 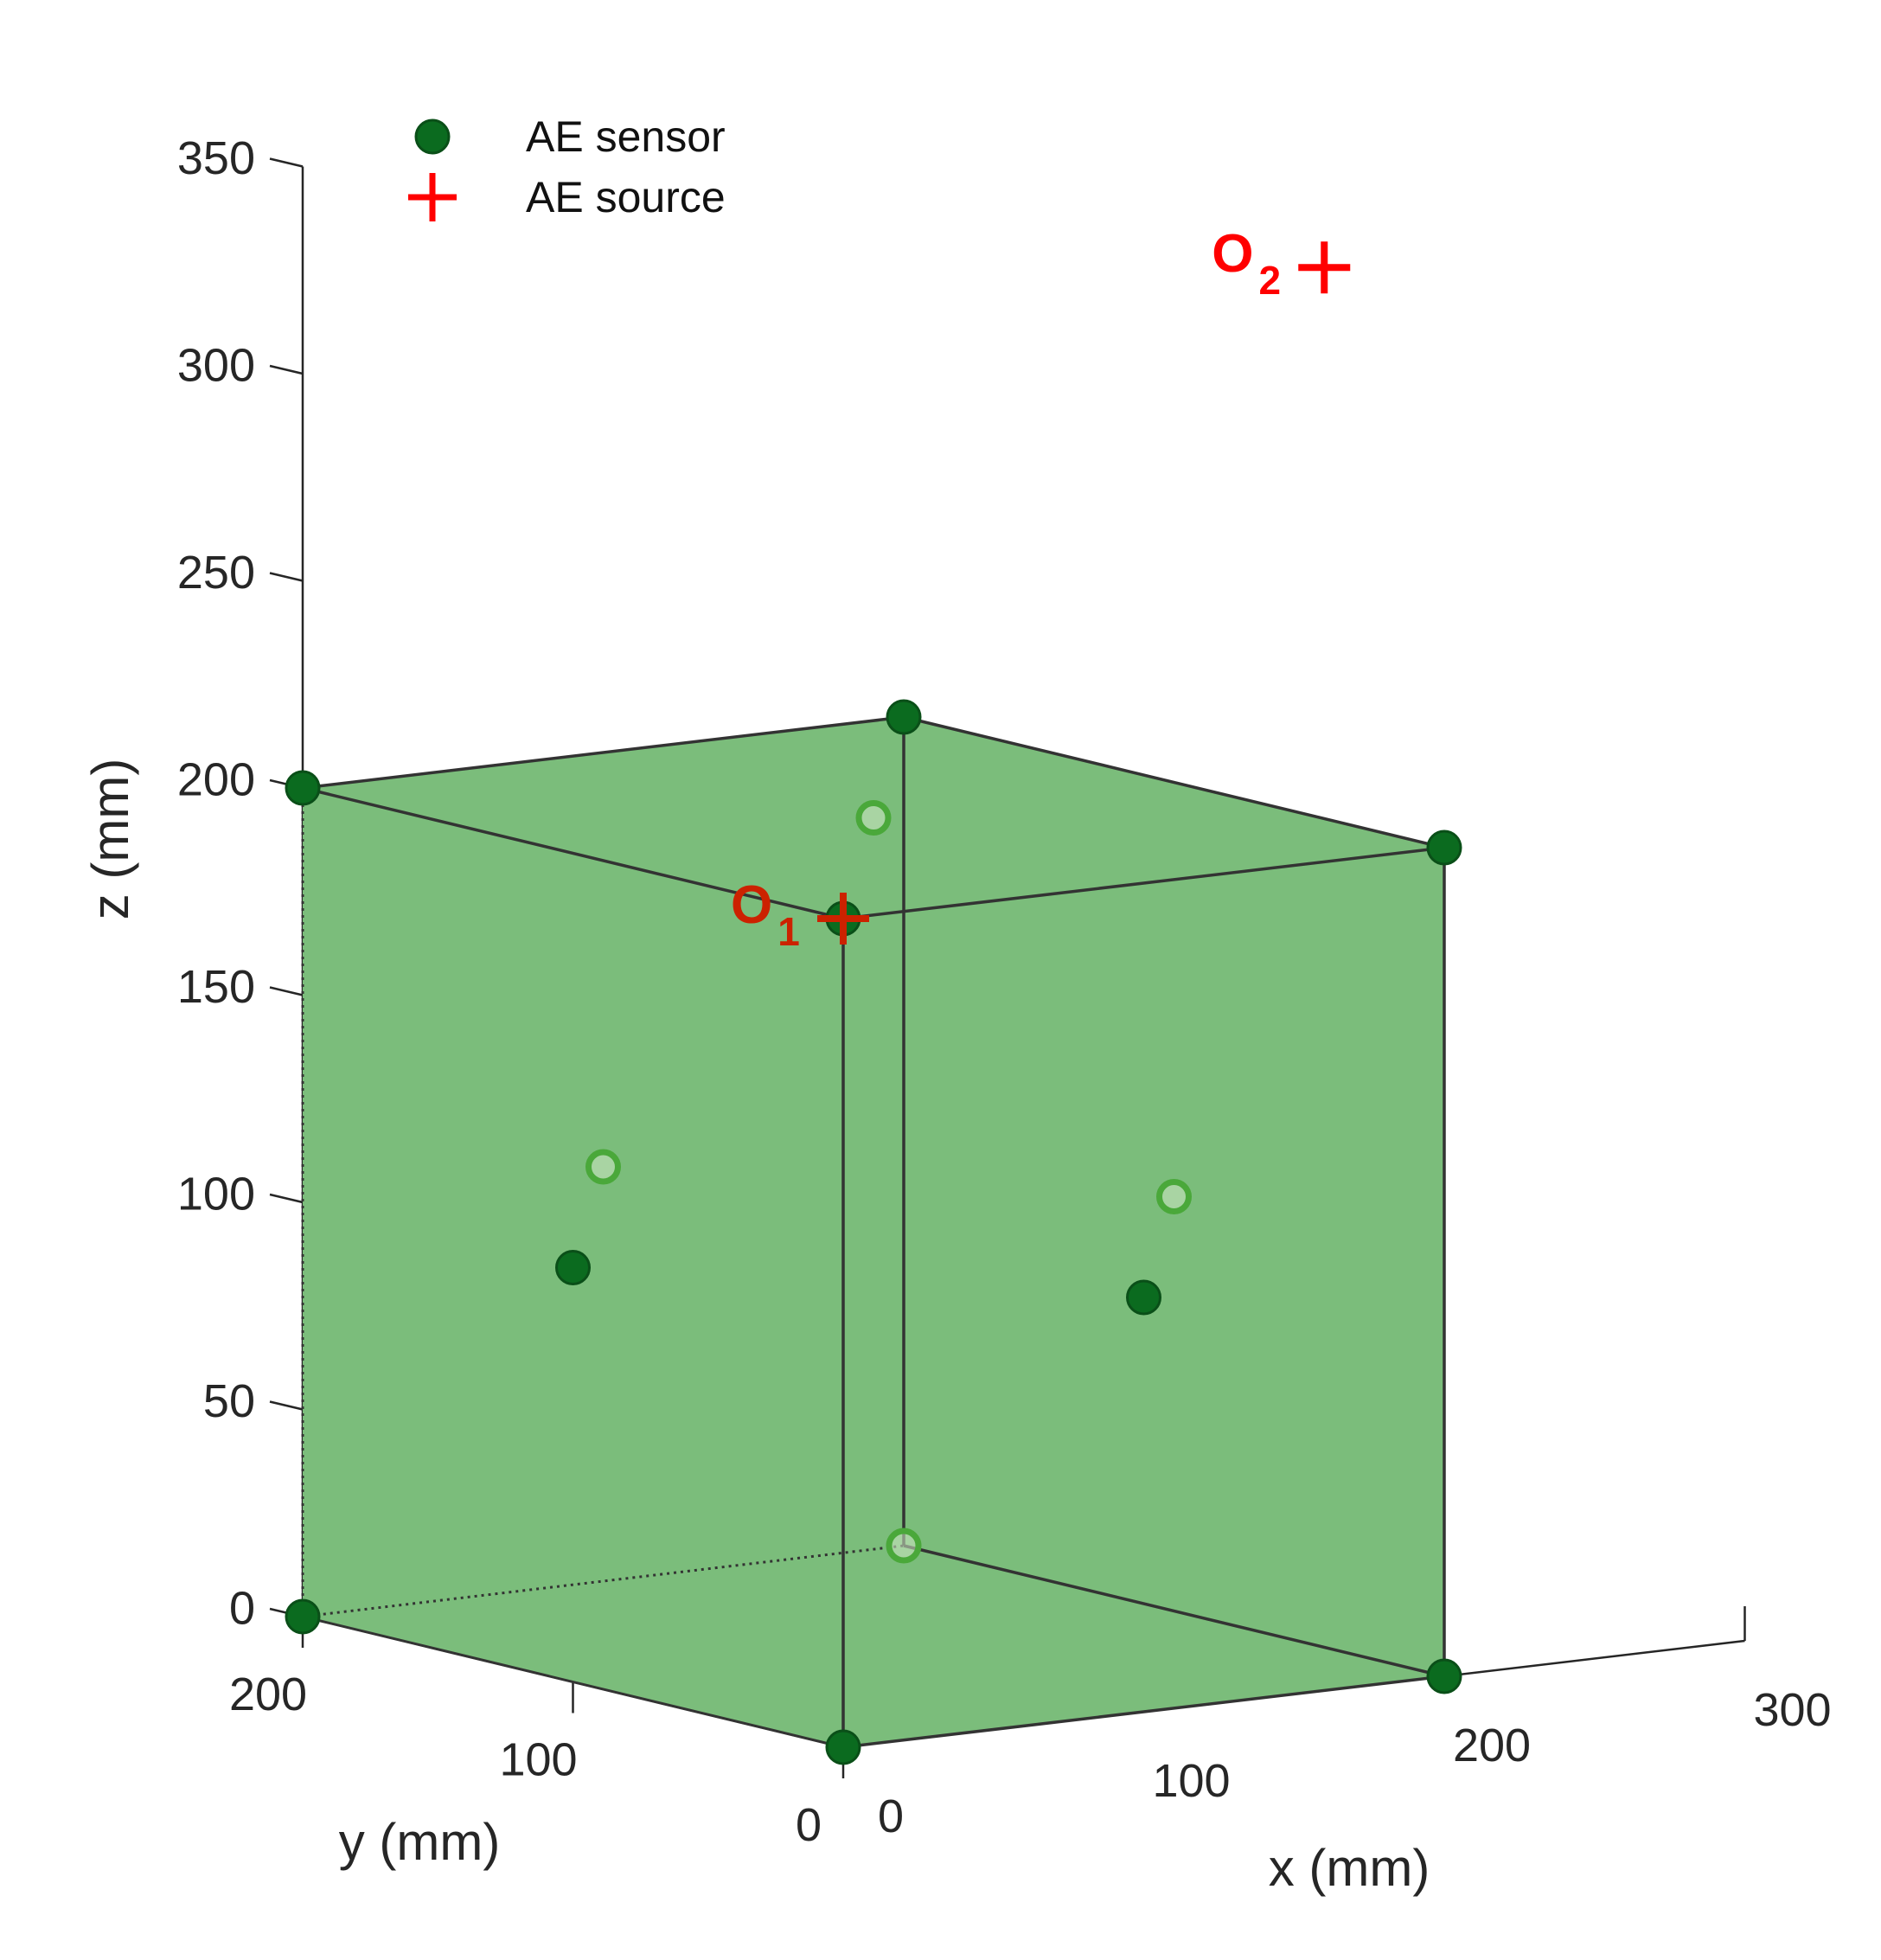 What do you see at coordinates (788, 931) in the screenshot?
I see `ae-source-label-subscript: 1` at bounding box center [788, 931].